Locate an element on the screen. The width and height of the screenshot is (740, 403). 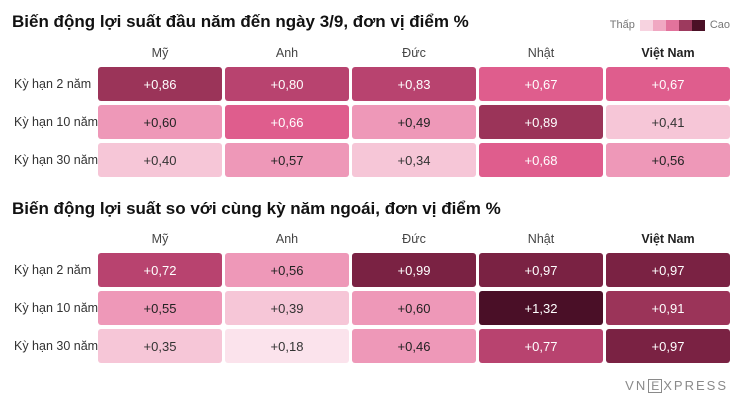
chart-1-column-header: Đức is located at coordinates (414, 53).